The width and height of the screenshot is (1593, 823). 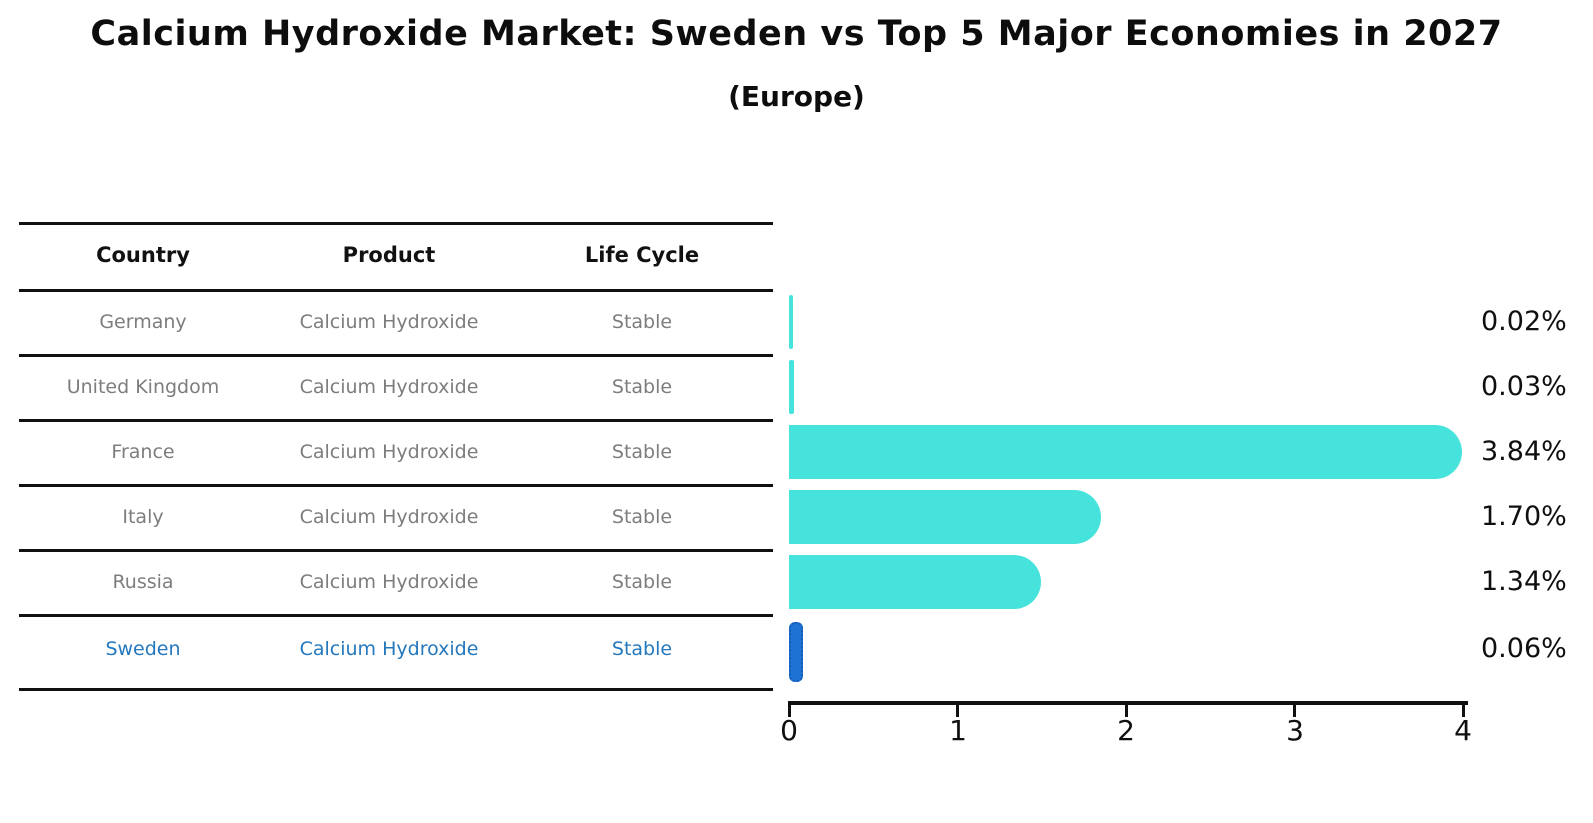 I want to click on column-header-country: Country, so click(x=143, y=255).